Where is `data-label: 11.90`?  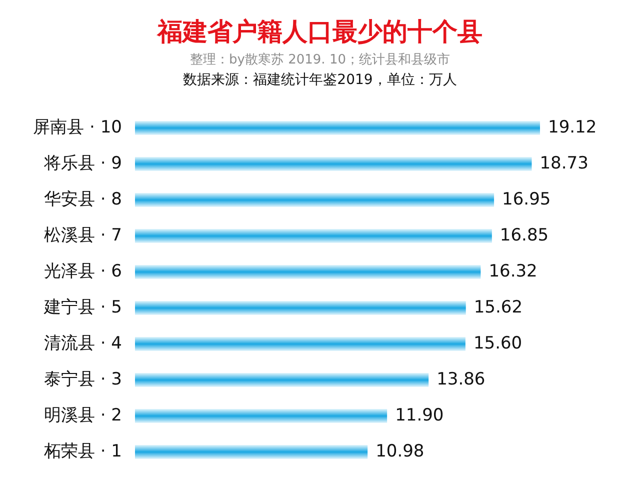 data-label: 11.90 is located at coordinates (419, 416).